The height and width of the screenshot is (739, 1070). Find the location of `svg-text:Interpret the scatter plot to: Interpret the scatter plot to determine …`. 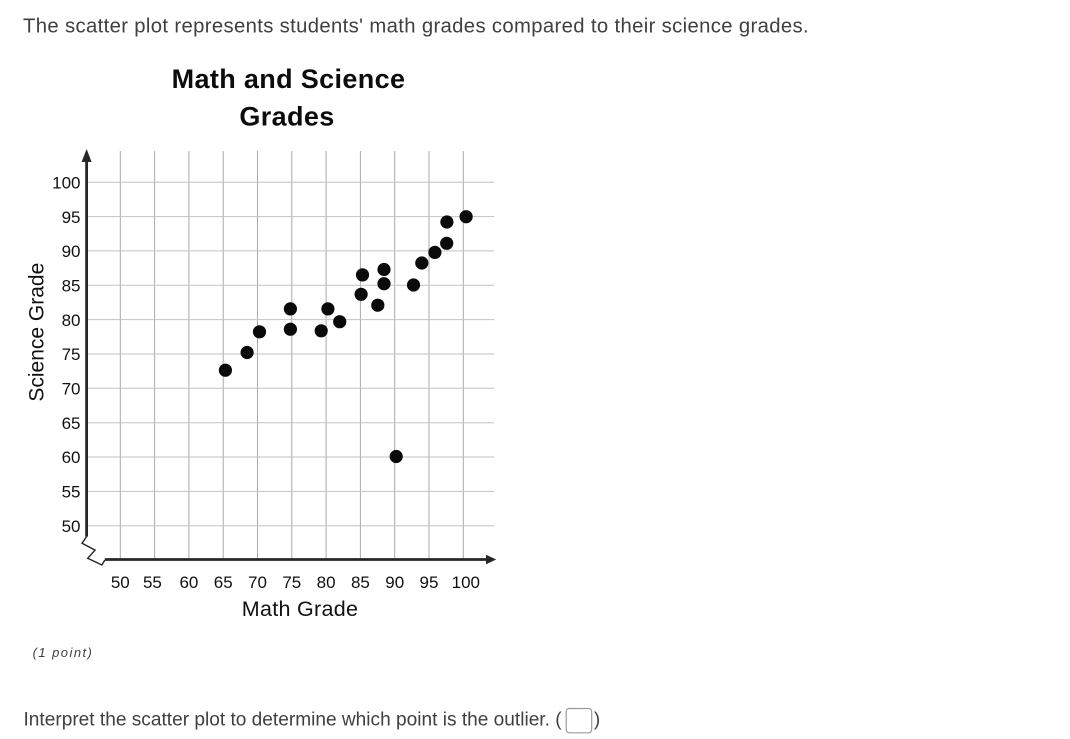

svg-text:Interpret the scatter plot to: Interpret the scatter plot to determine … is located at coordinates (293, 720).